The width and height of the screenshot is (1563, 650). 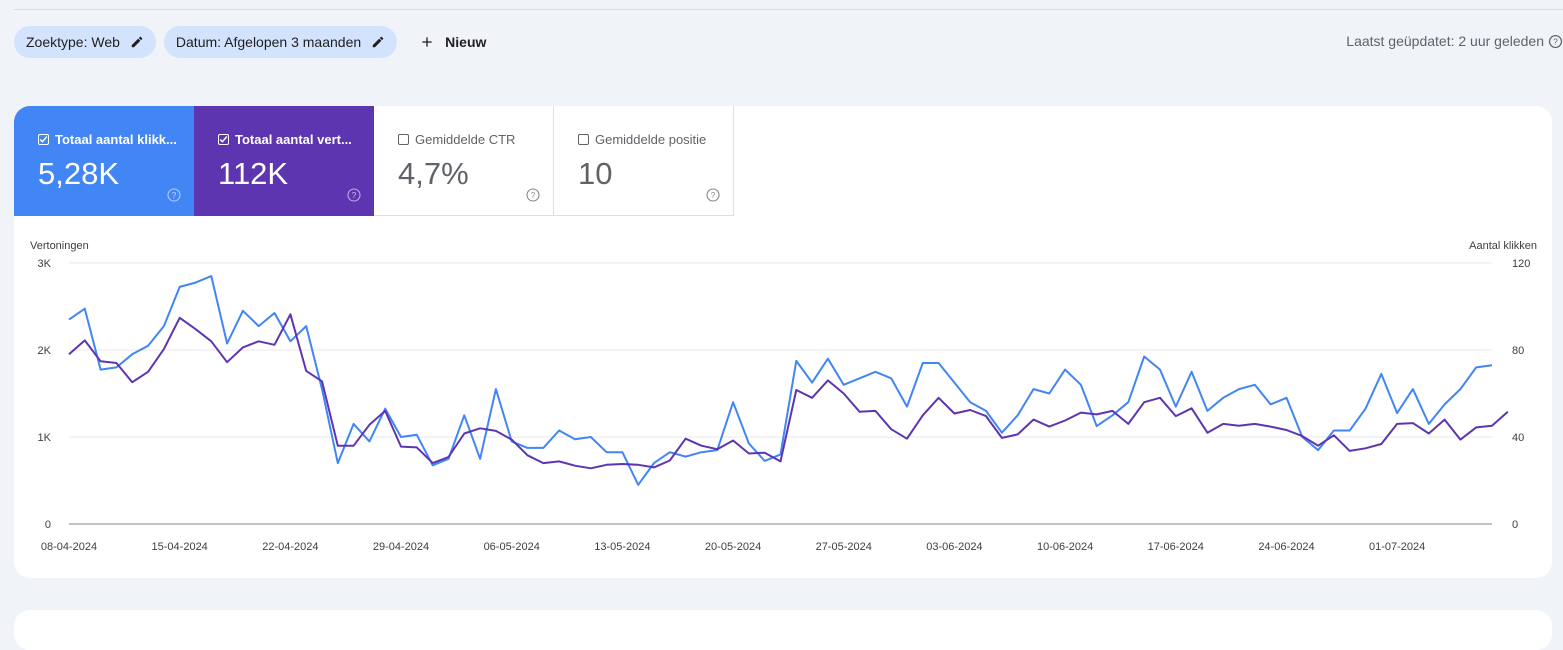 What do you see at coordinates (290, 547) in the screenshot?
I see `x-tick-label: 22-04-2024` at bounding box center [290, 547].